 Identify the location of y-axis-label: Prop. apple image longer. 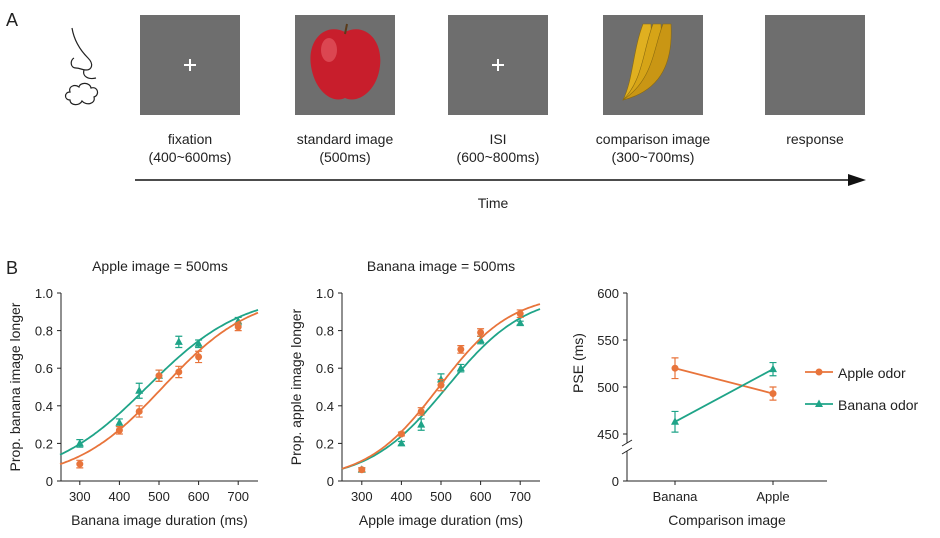
(296, 386).